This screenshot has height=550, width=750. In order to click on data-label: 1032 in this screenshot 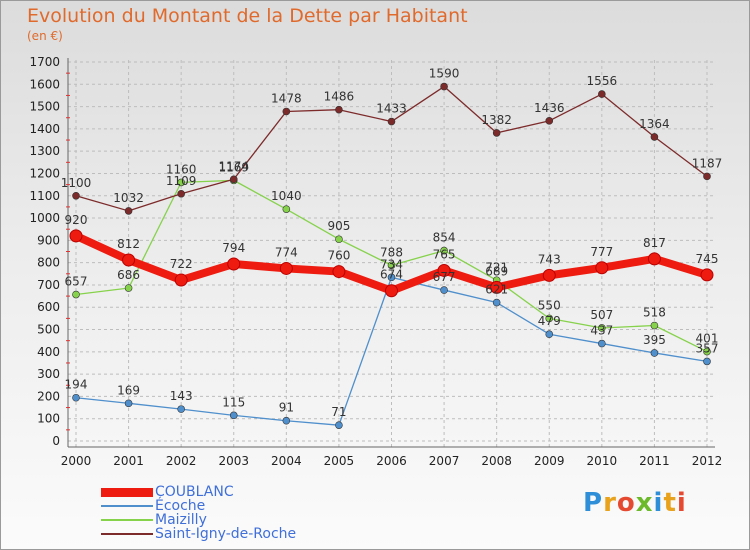, I will do `click(128, 198)`.